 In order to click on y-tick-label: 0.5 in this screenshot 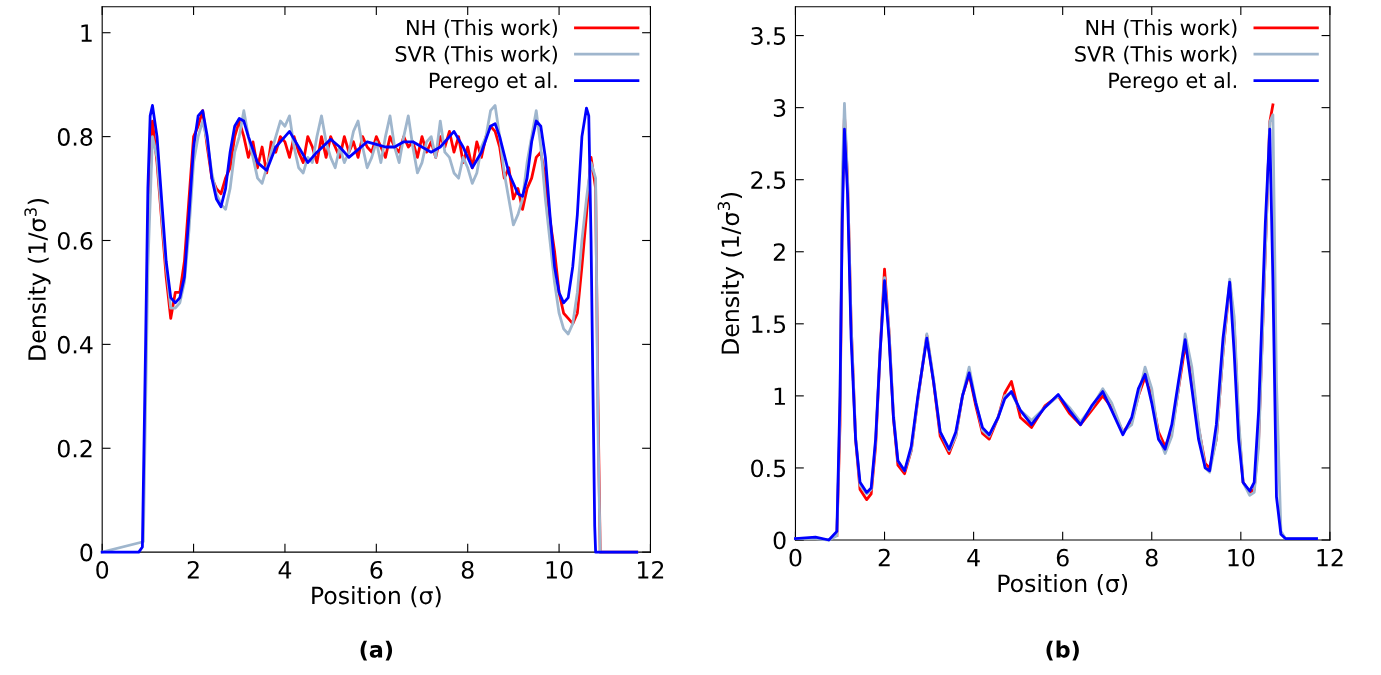, I will do `click(768, 468)`.